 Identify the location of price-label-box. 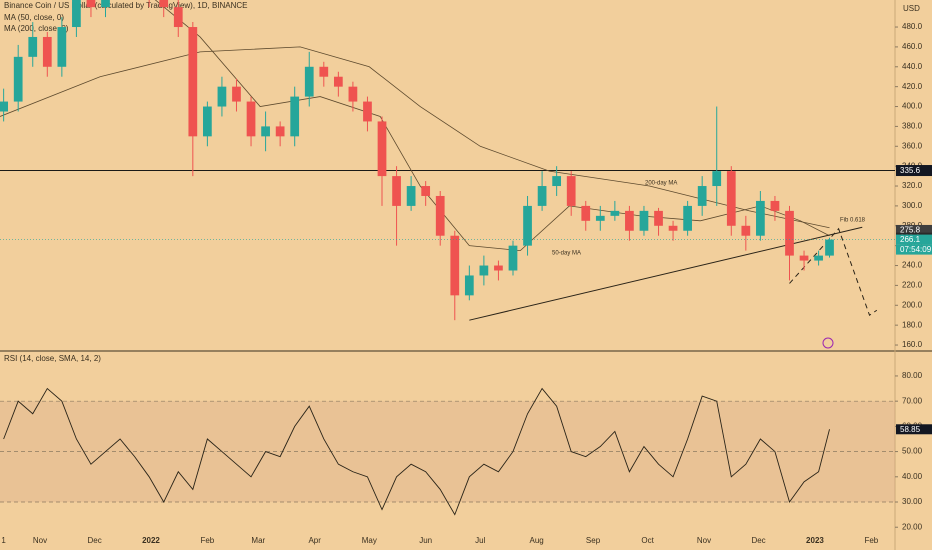
(914, 239).